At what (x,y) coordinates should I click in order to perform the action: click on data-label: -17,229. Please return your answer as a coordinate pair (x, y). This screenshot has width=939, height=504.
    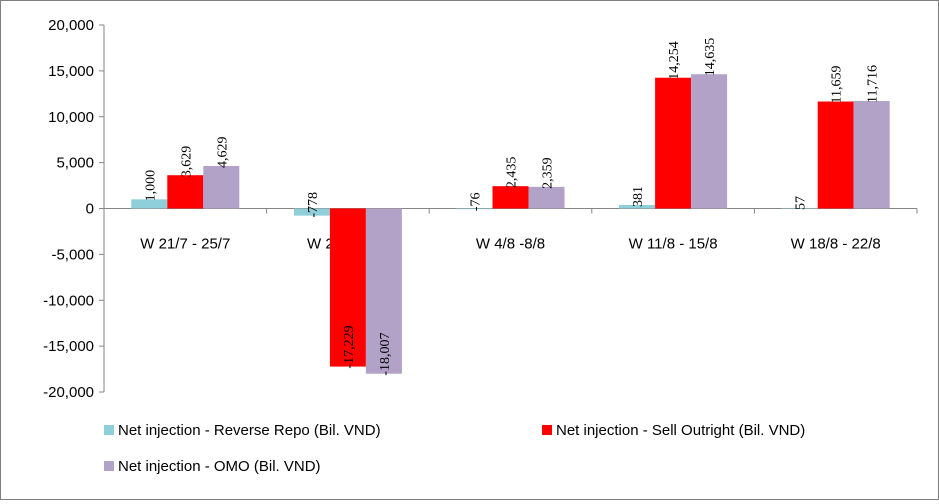
    Looking at the image, I should click on (349, 346).